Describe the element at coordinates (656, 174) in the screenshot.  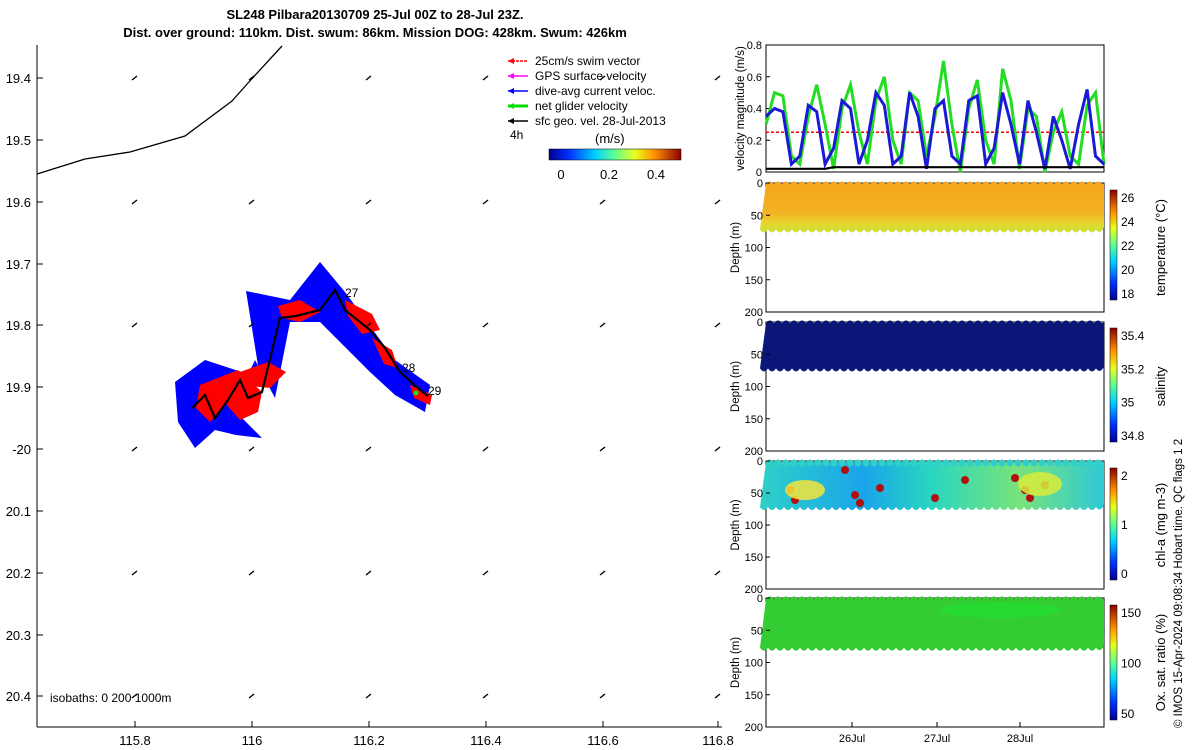
I see `colorbar-tick-label: 0.4` at that location.